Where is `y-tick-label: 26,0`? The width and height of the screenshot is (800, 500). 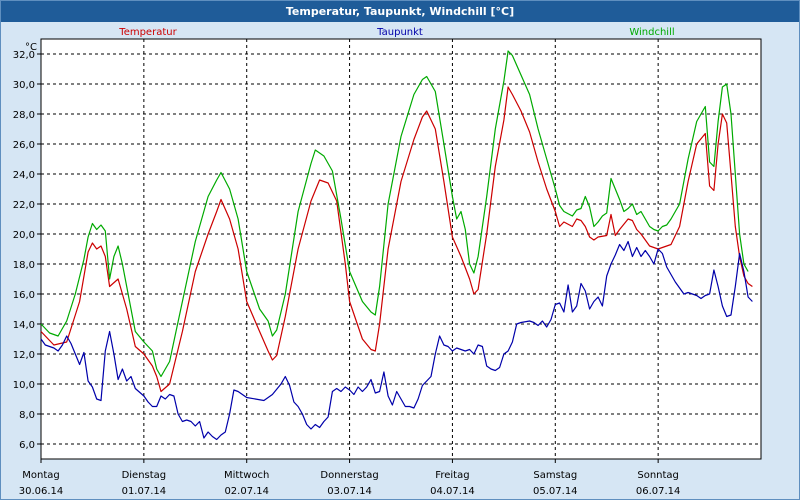
y-tick-label: 26,0 is located at coordinates (24, 145).